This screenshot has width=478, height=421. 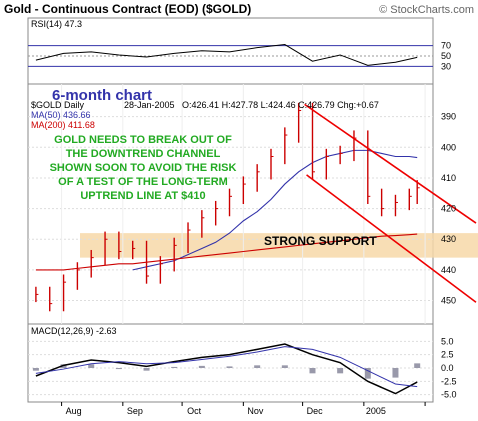 I want to click on price-y-tick: 440, so click(x=448, y=270).